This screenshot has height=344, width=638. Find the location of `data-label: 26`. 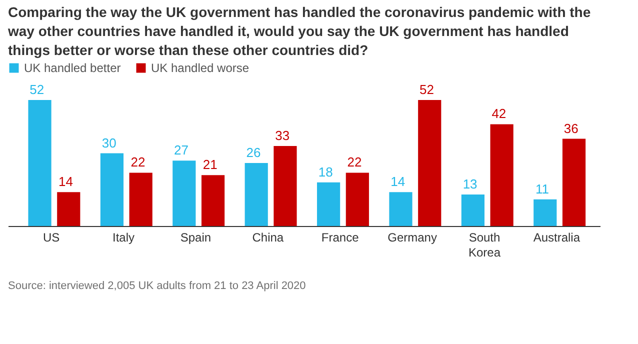

data-label: 26 is located at coordinates (253, 152).